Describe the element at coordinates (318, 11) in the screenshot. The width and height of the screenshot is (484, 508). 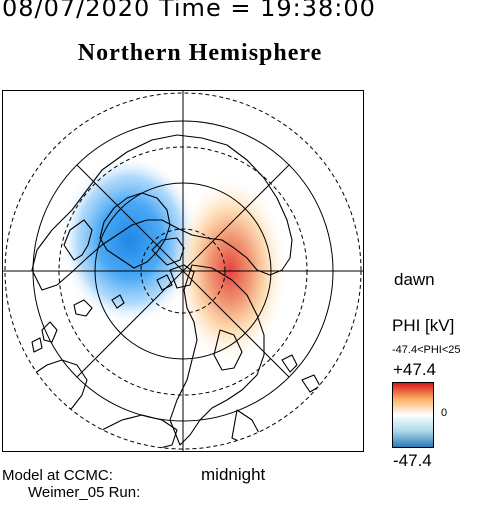
I see `header-time: 19:38:00` at that location.